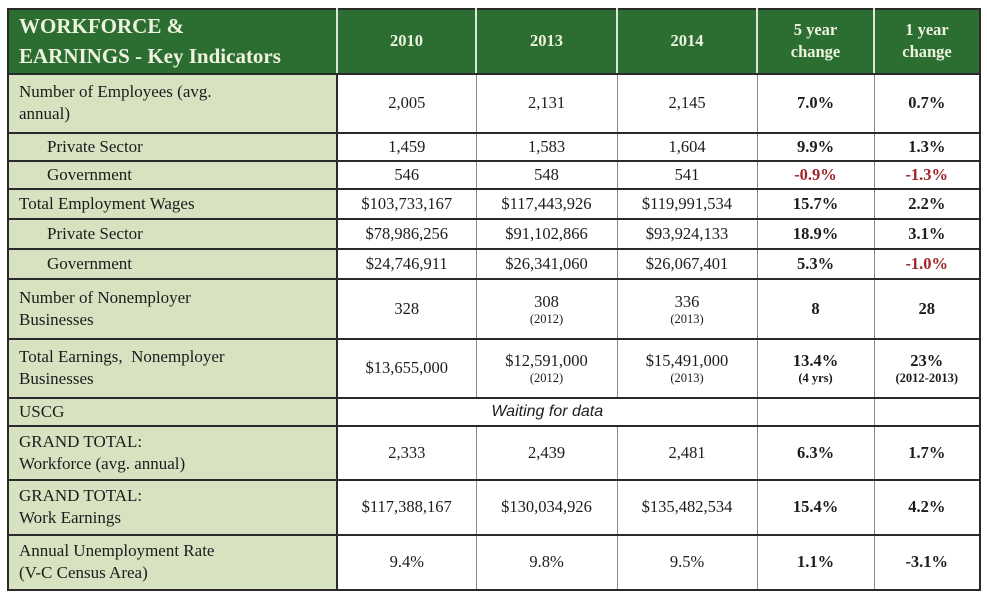 The image size is (987, 592). I want to click on cell-1yr: 1.7%, so click(926, 452).